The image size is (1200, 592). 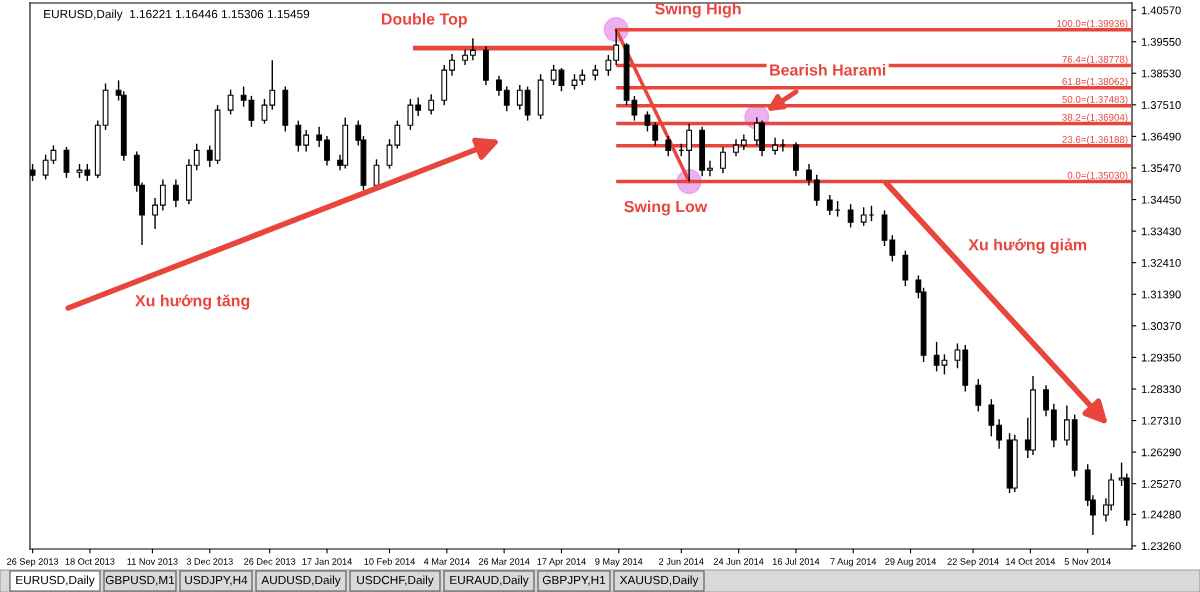 What do you see at coordinates (1095, 60) in the screenshot?
I see `ref-line-label: 76.4=(1.38778)` at bounding box center [1095, 60].